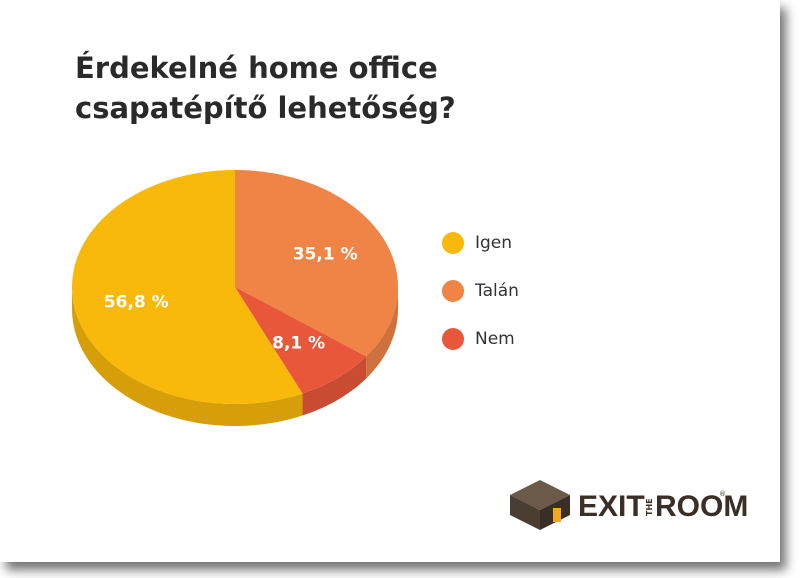 This screenshot has width=800, height=578. Describe the element at coordinates (496, 291) in the screenshot. I see `legend-label: Talán` at that location.